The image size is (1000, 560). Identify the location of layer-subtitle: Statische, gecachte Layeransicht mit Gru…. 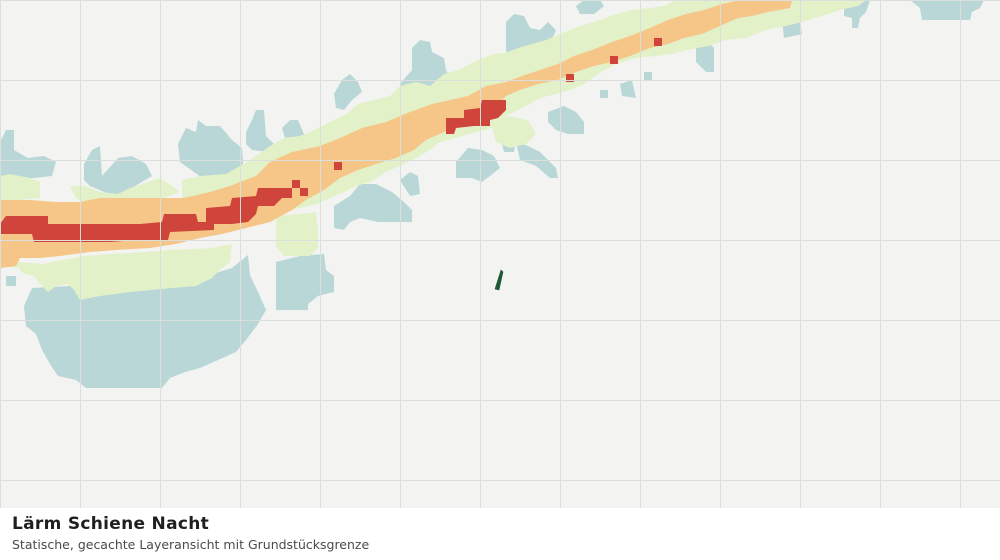
(191, 544).